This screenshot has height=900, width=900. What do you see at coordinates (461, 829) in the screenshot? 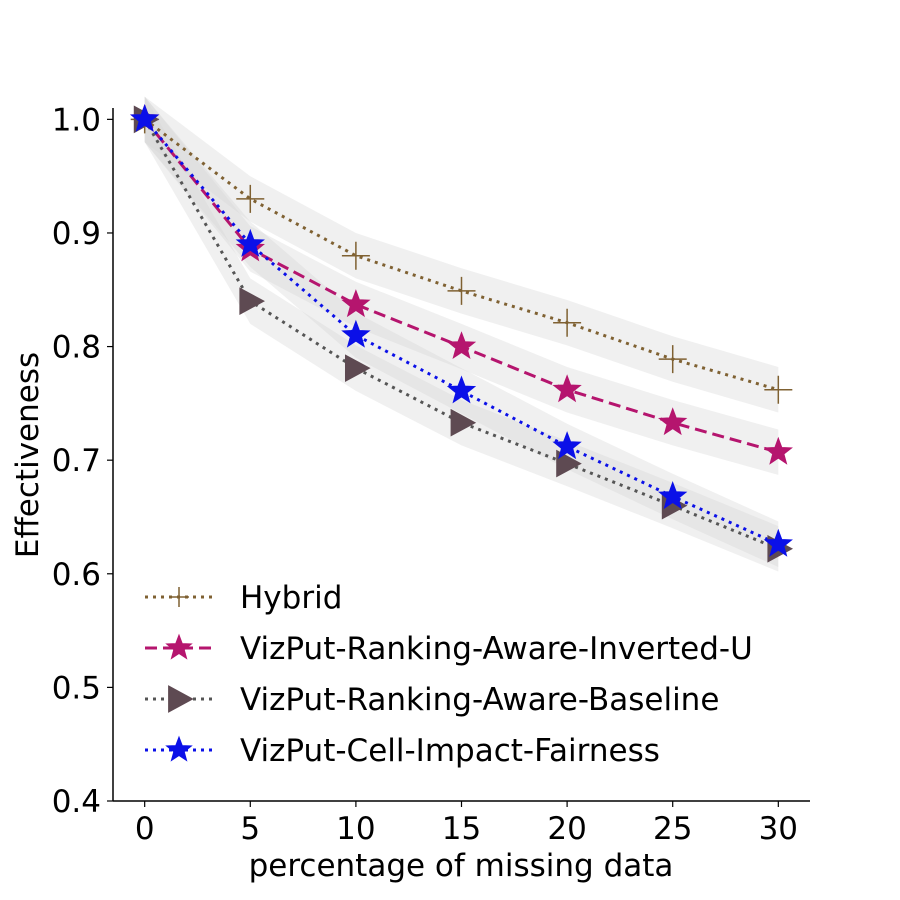
I see `x-tick-label: 15` at bounding box center [461, 829].